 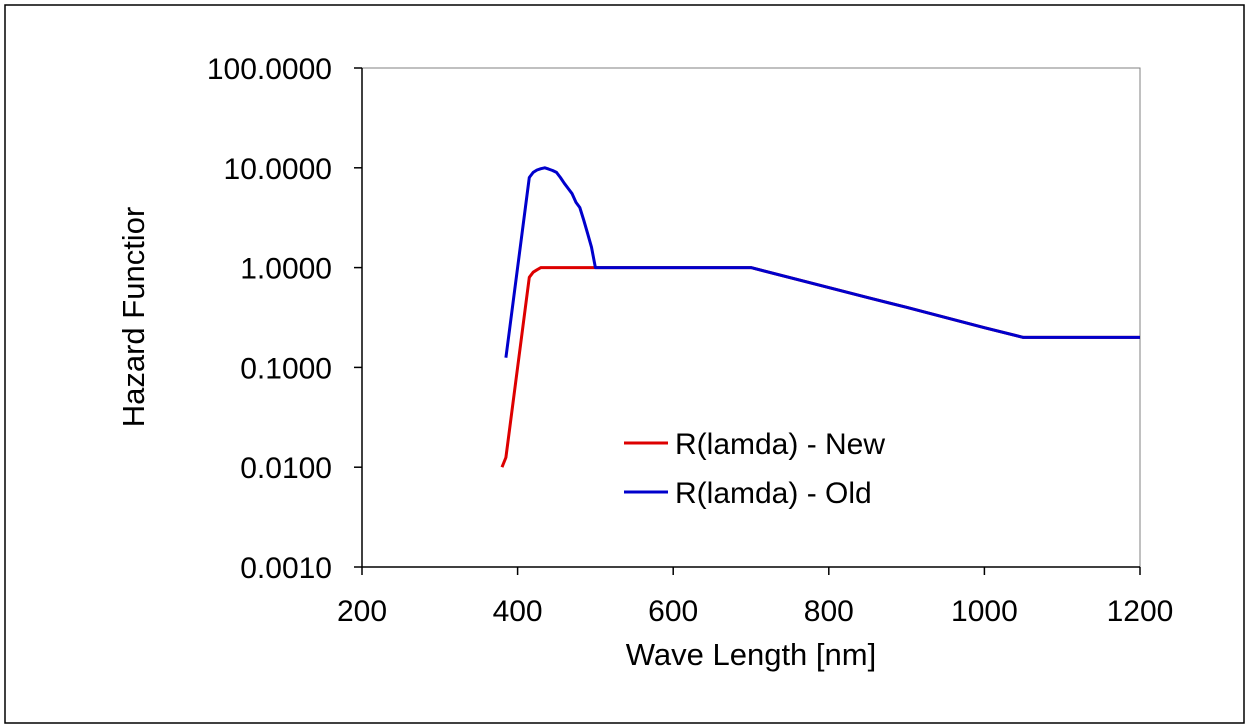 I want to click on y-tick-label: 0.1000, so click(x=286, y=368).